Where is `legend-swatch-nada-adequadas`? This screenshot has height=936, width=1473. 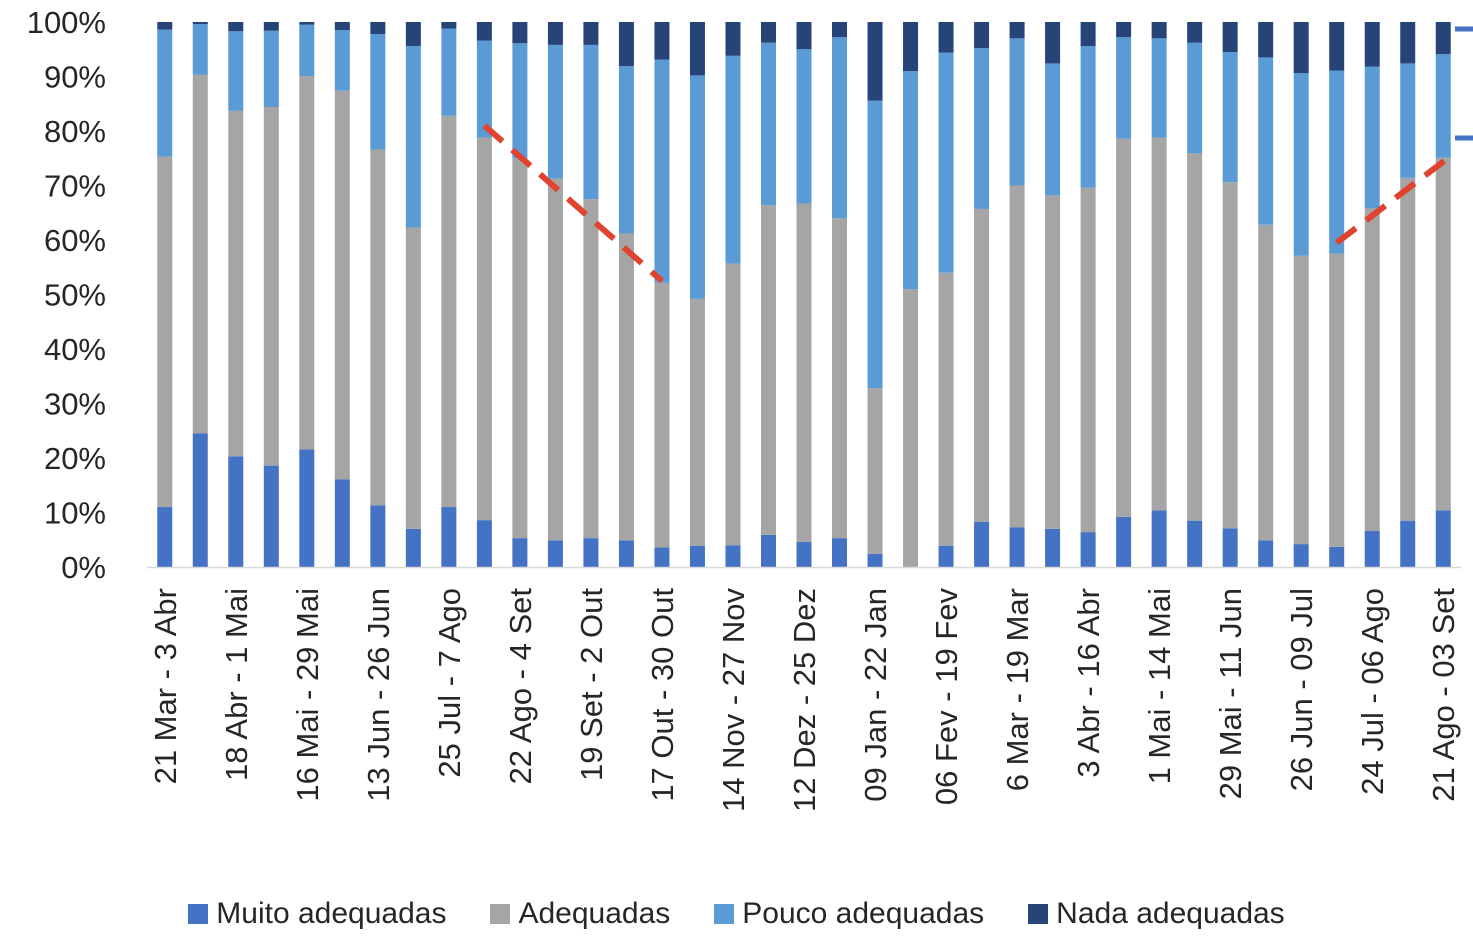 legend-swatch-nada-adequadas is located at coordinates (1038, 914).